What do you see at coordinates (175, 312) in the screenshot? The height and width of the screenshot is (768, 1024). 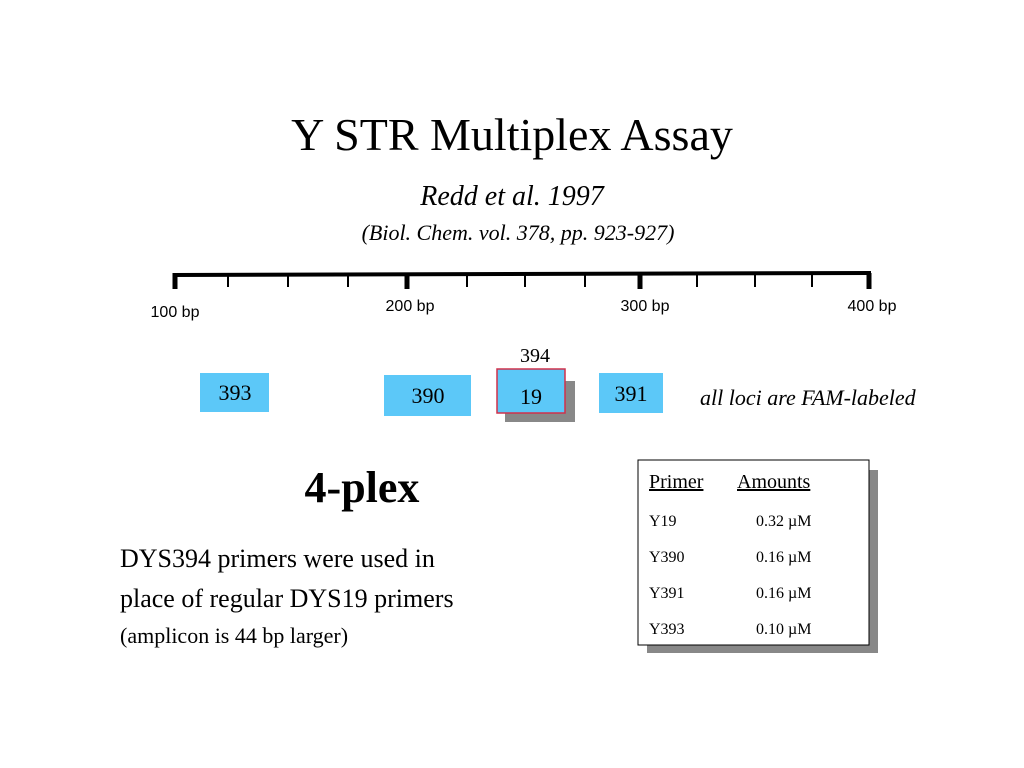 I see `ruler-label: 100 bp` at bounding box center [175, 312].